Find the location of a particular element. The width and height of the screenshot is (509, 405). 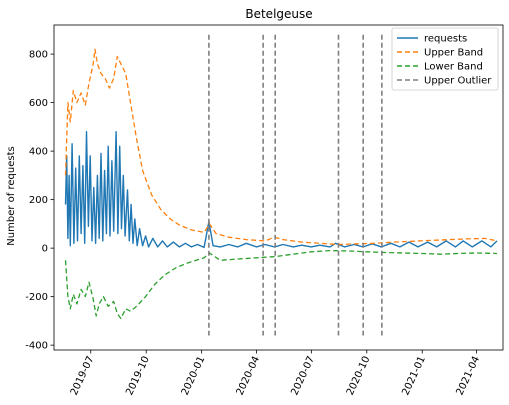

x-tick-label: 2019-10 is located at coordinates (138, 376).